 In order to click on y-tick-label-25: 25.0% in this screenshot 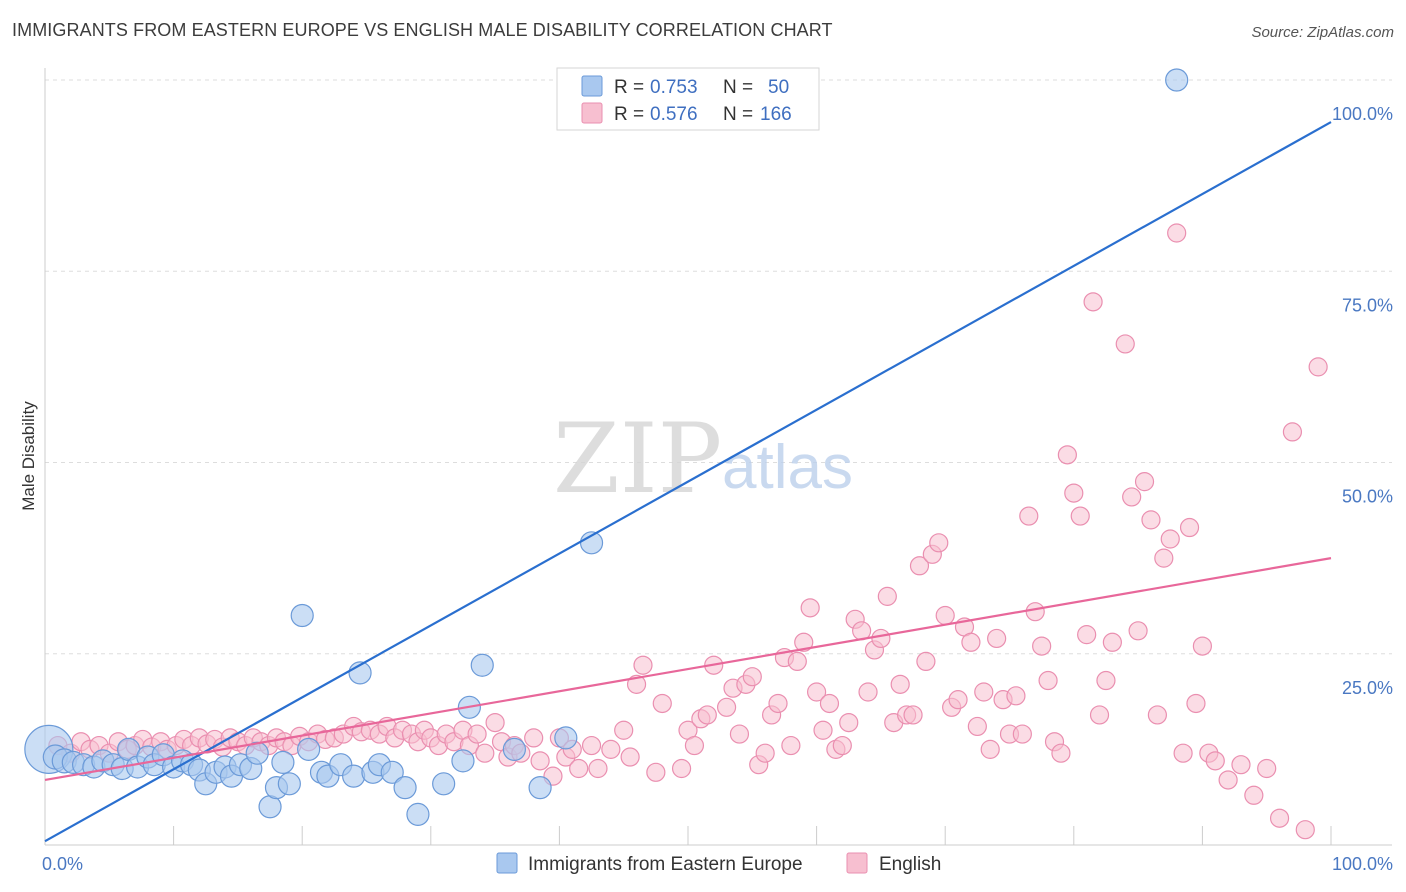, I will do `click(1367, 688)`.